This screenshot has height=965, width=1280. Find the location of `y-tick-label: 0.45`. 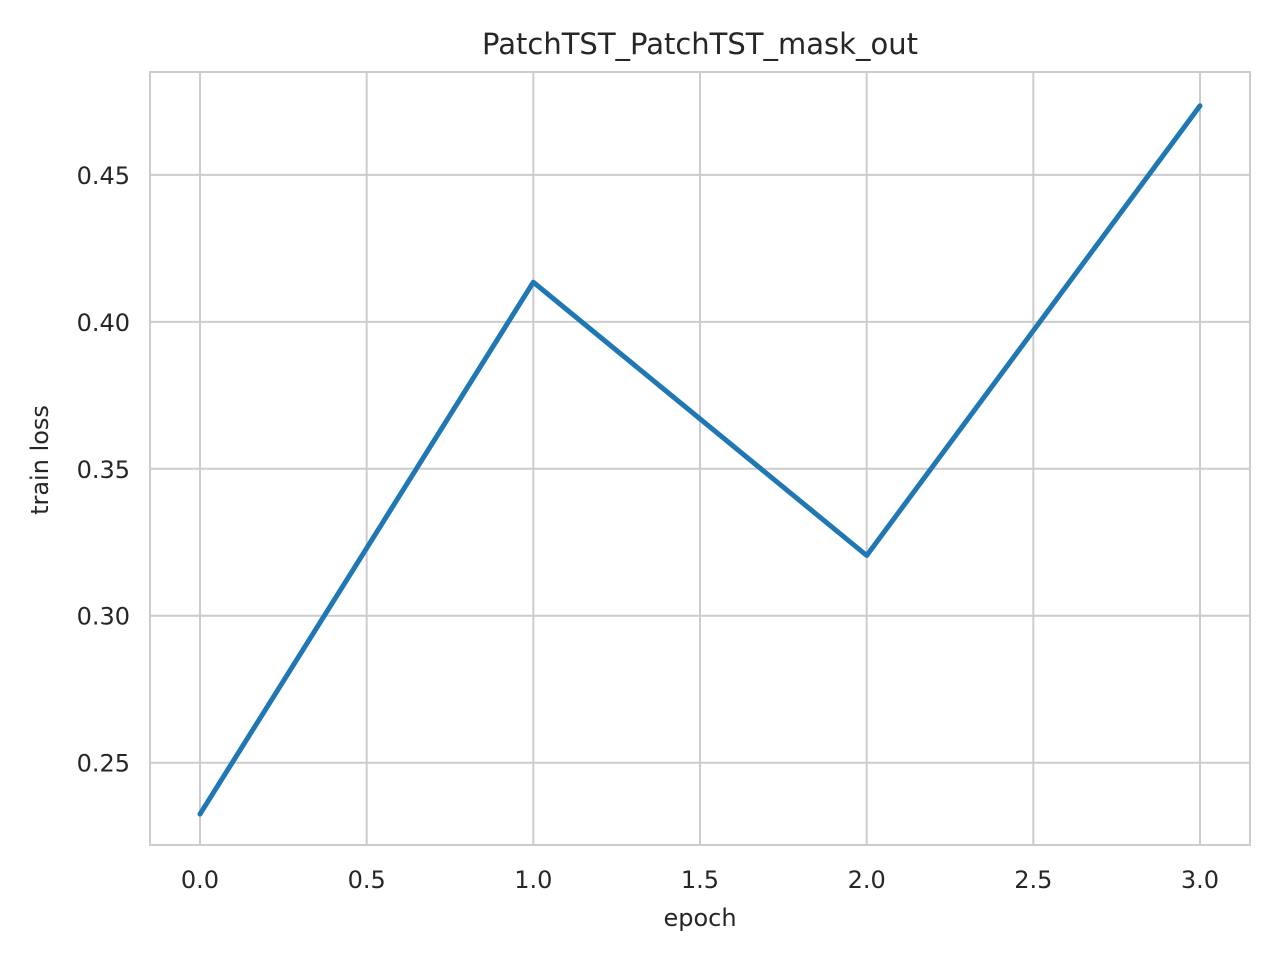

y-tick-label: 0.45 is located at coordinates (103, 176).